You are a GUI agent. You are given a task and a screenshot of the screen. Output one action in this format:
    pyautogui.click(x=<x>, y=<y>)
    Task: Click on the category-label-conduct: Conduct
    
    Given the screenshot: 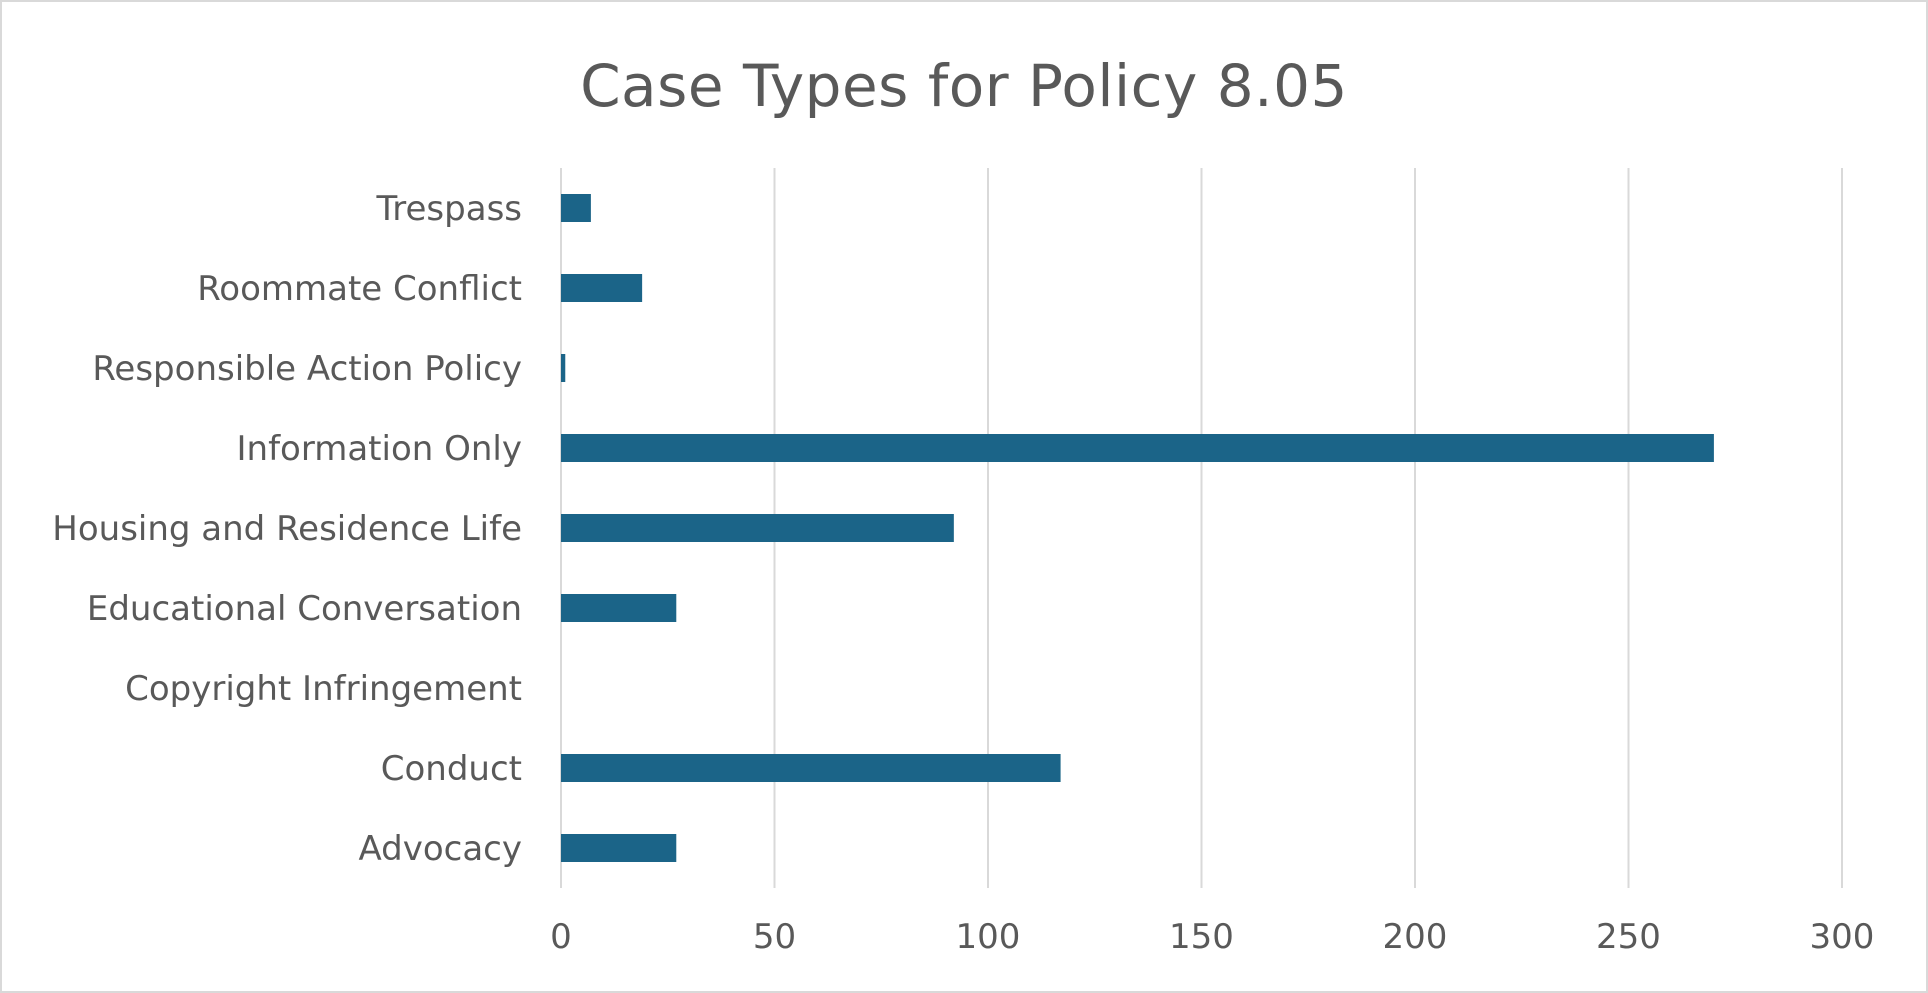 What is the action you would take?
    pyautogui.click(x=451, y=769)
    